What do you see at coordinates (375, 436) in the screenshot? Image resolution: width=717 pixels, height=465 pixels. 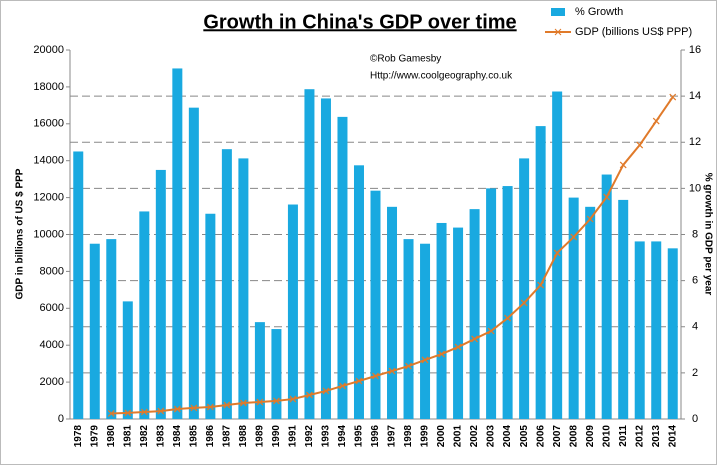 I see `x-tick-label: 1996` at bounding box center [375, 436].